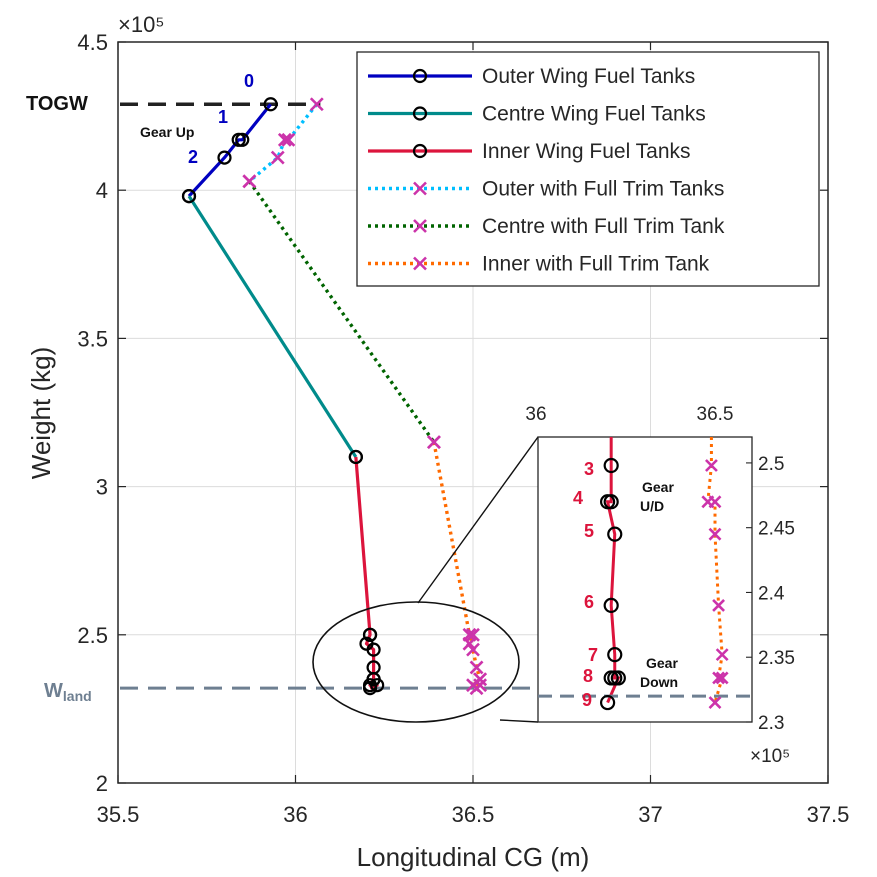  What do you see at coordinates (102, 783) in the screenshot?
I see `y-tick-label: 2` at bounding box center [102, 783].